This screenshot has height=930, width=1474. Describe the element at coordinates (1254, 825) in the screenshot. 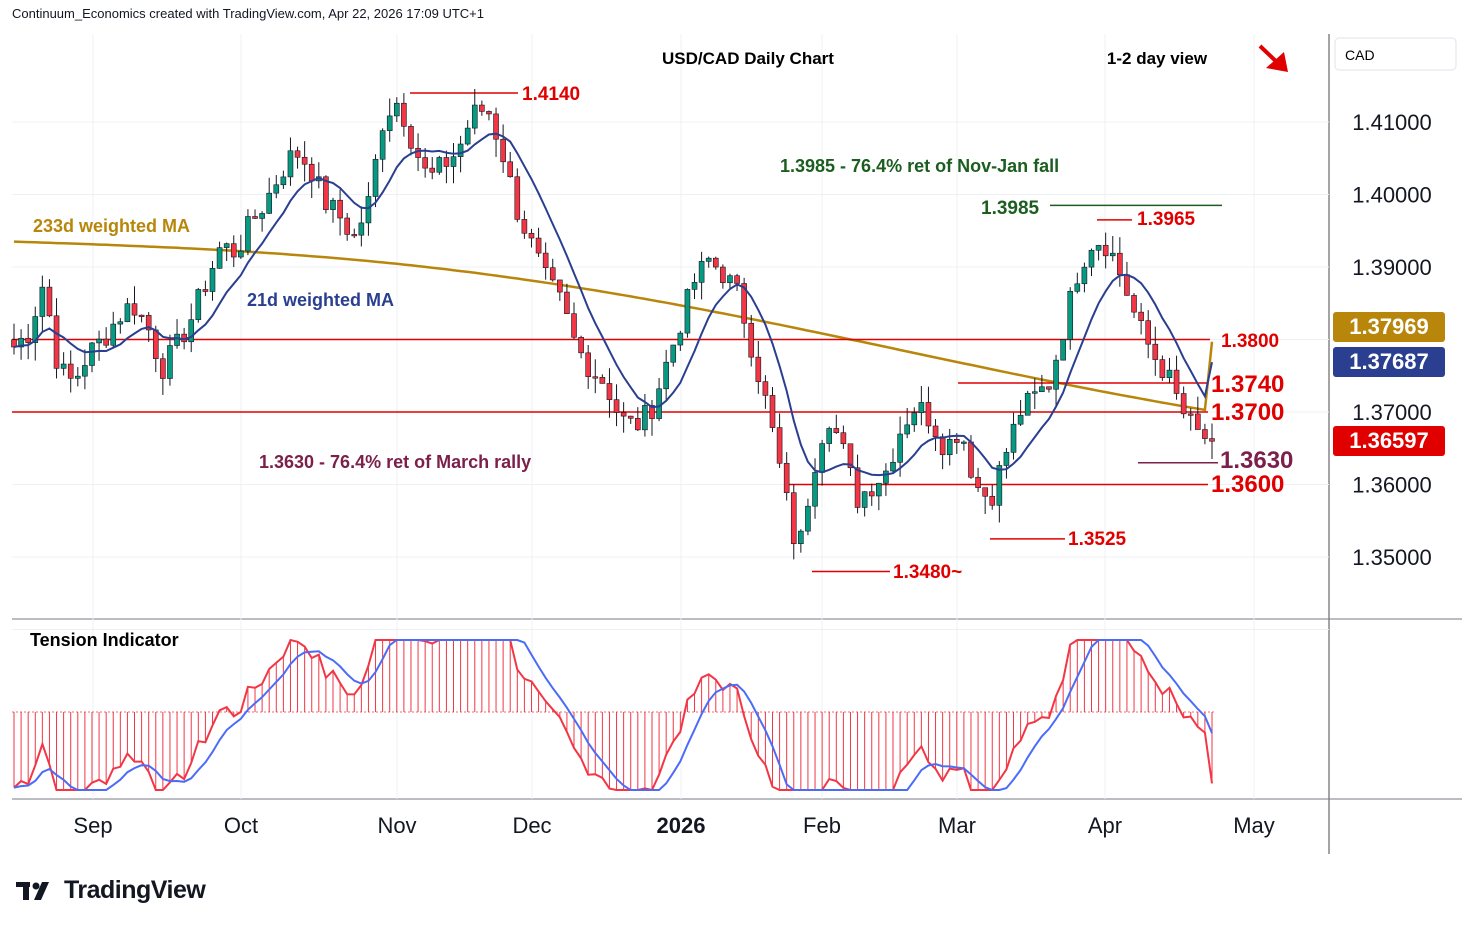

I see `x-tick-label: May` at that location.